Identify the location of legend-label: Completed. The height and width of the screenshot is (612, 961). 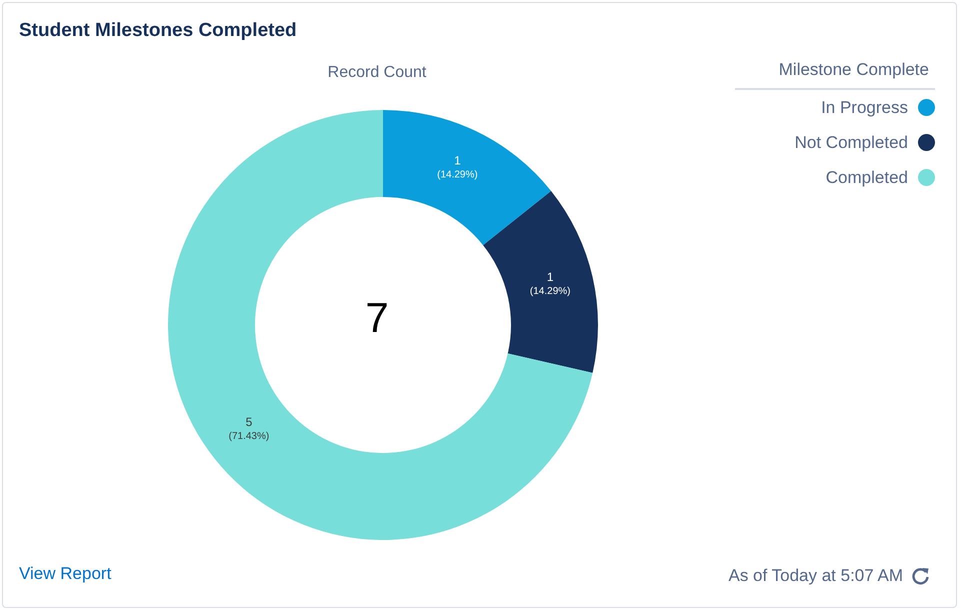
(867, 178).